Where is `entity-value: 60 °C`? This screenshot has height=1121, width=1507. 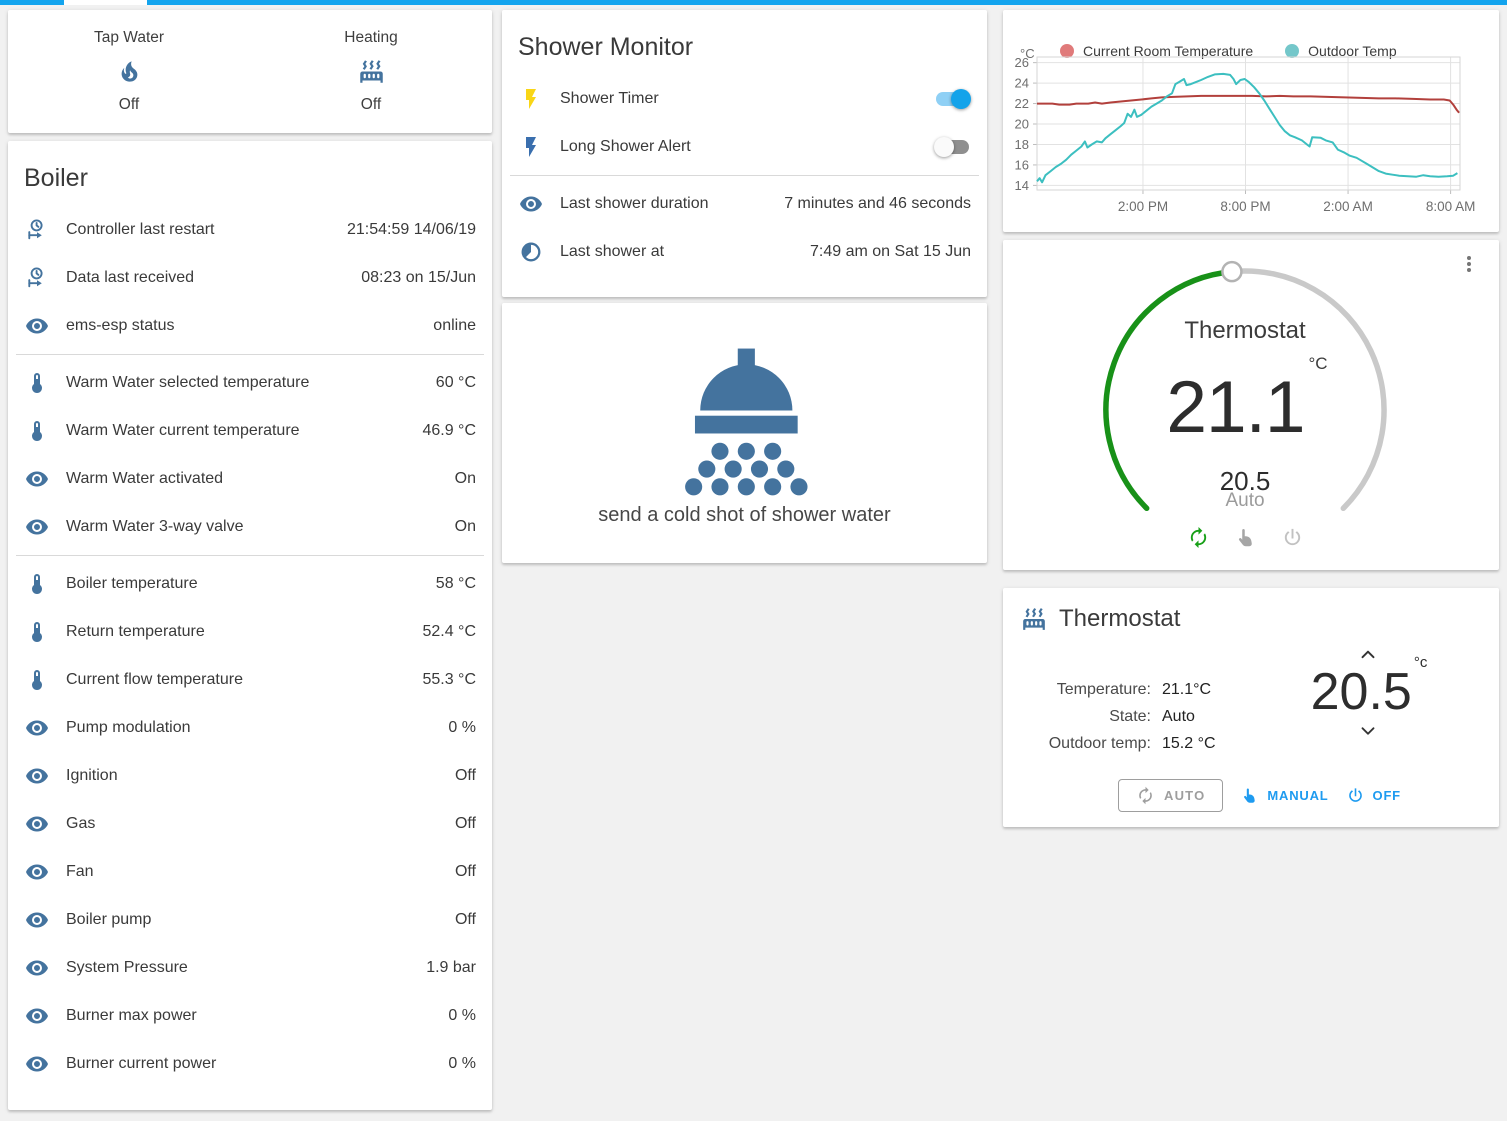
entity-value: 60 °C is located at coordinates (455, 383).